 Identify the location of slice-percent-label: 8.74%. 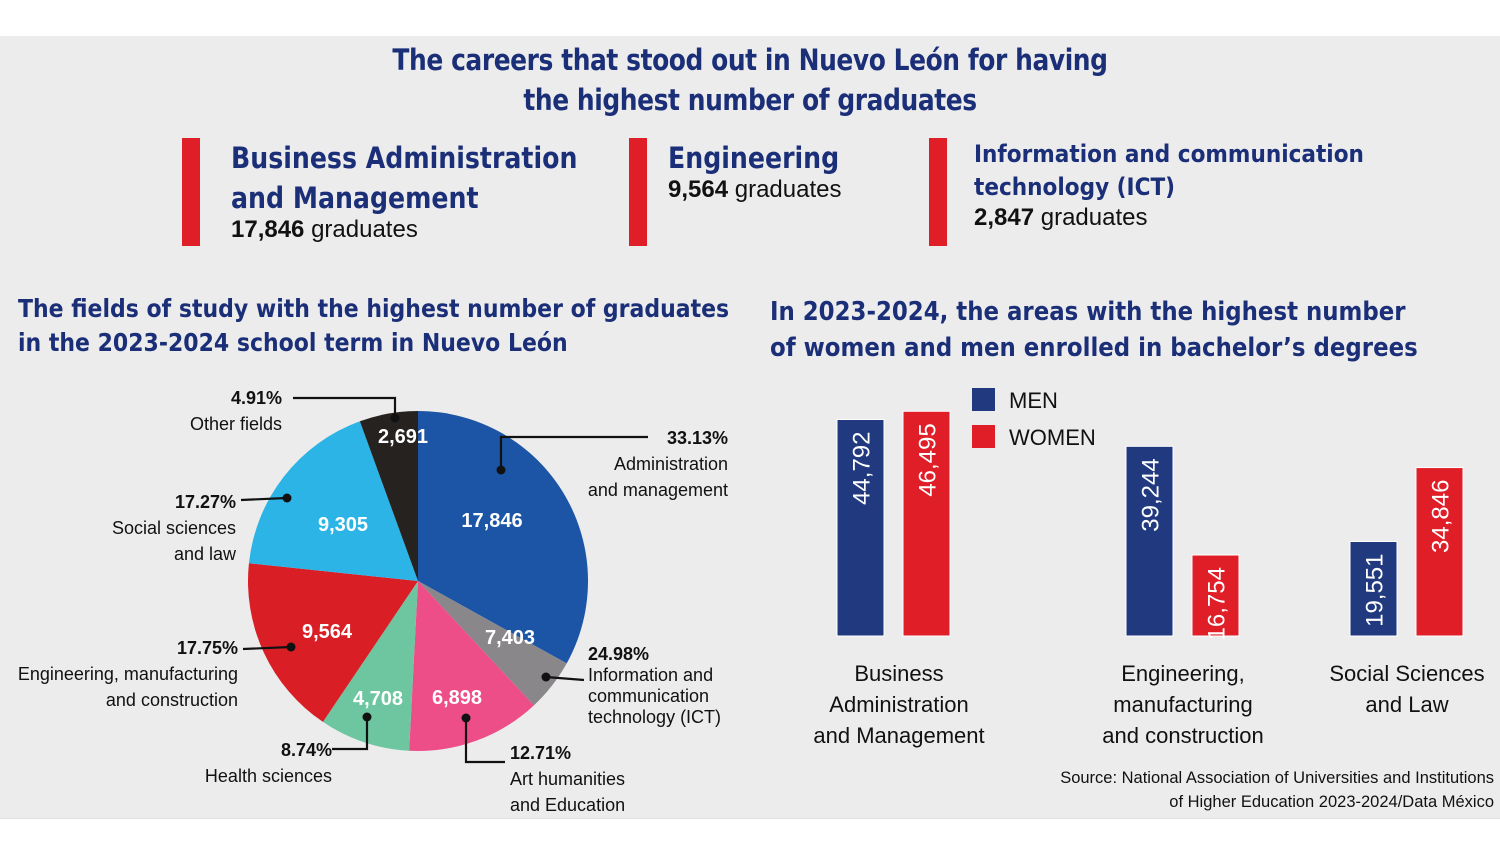
(306, 750).